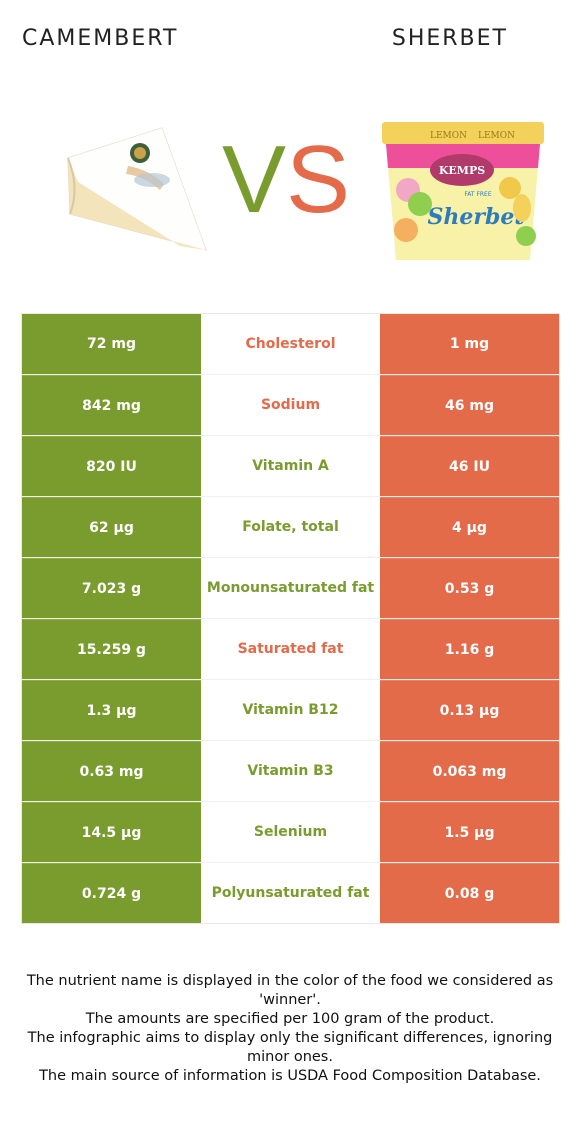  I want to click on camembert-value: 62 µg, so click(111, 527).